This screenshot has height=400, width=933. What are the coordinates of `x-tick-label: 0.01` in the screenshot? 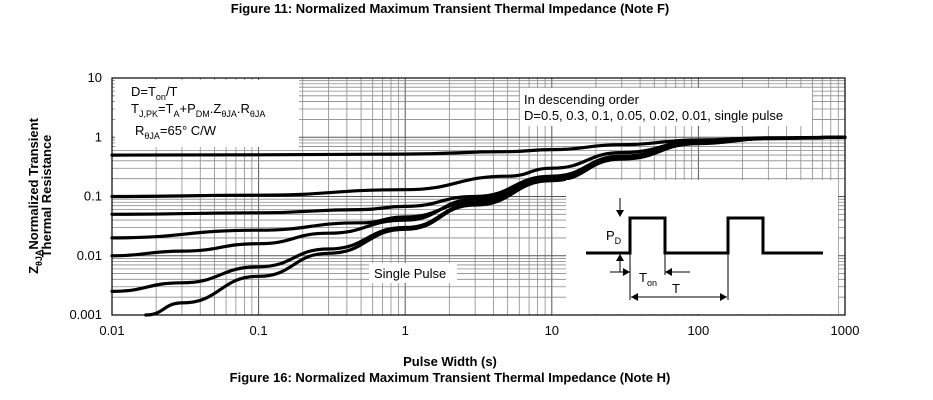 It's located at (111, 330).